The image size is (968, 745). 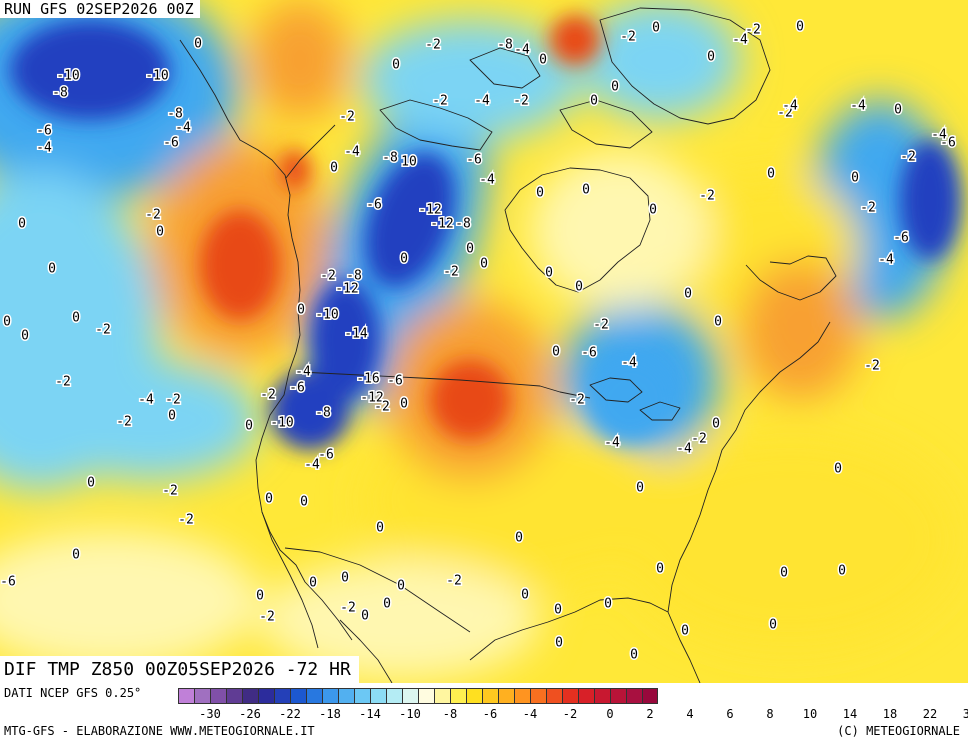 What do you see at coordinates (450, 714) in the screenshot?
I see `scale-tick-label: -8` at bounding box center [450, 714].